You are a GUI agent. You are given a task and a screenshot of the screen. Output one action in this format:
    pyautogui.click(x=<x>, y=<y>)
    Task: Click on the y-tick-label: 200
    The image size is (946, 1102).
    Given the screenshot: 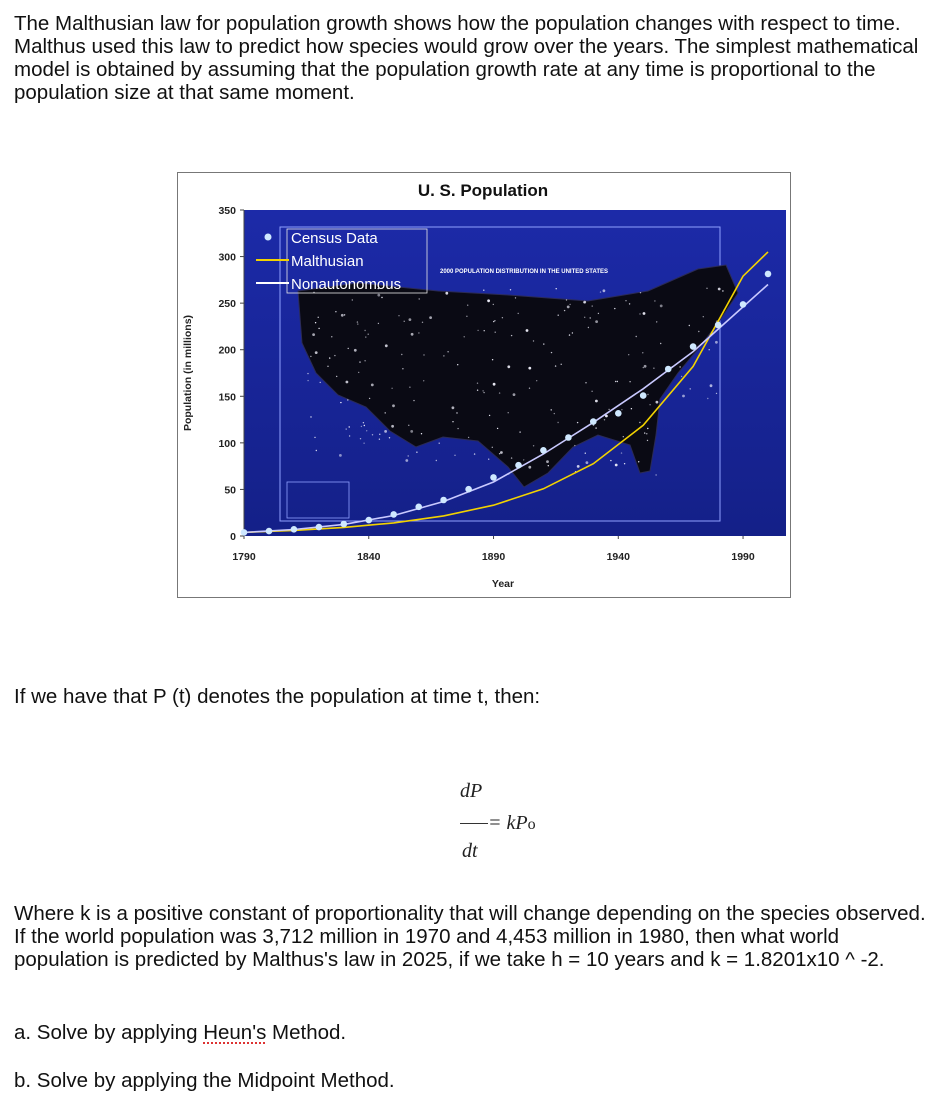 What is the action you would take?
    pyautogui.click(x=227, y=351)
    